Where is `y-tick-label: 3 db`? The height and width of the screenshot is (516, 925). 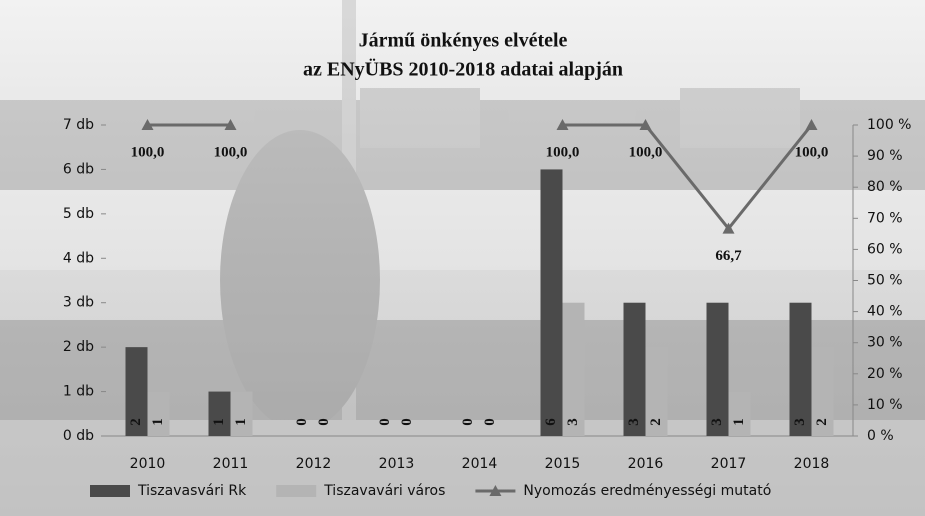 y-tick-label: 3 db is located at coordinates (78, 303).